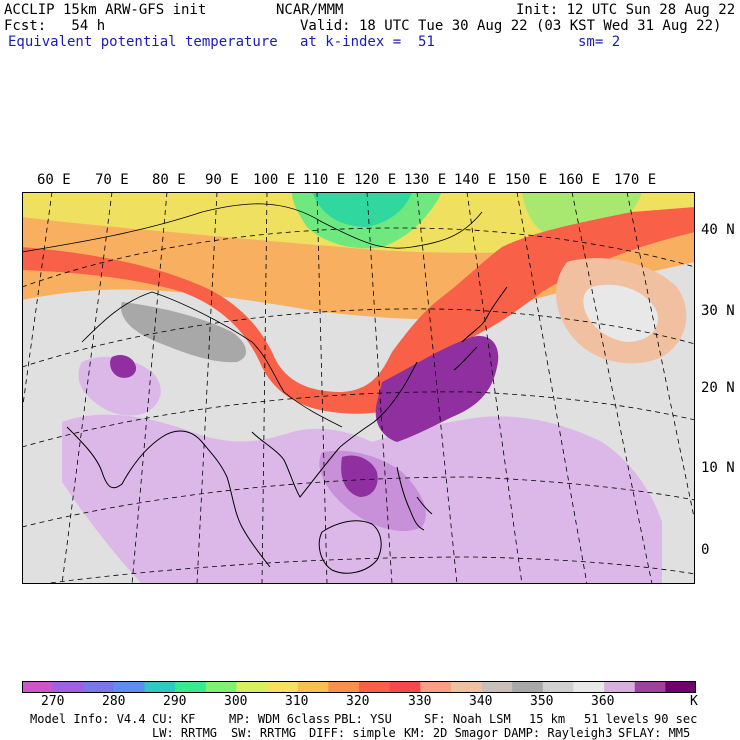  What do you see at coordinates (582, 216) in the screenshot?
I see `green-ne-region` at bounding box center [582, 216].